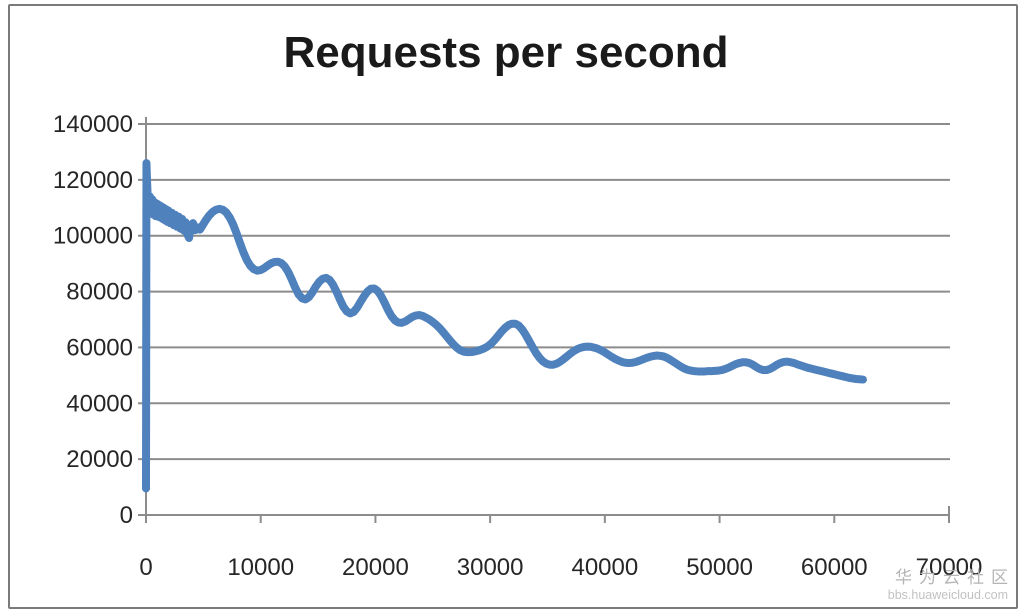 The height and width of the screenshot is (615, 1020). I want to click on x-tick-label-20000: 20000, so click(375, 567).